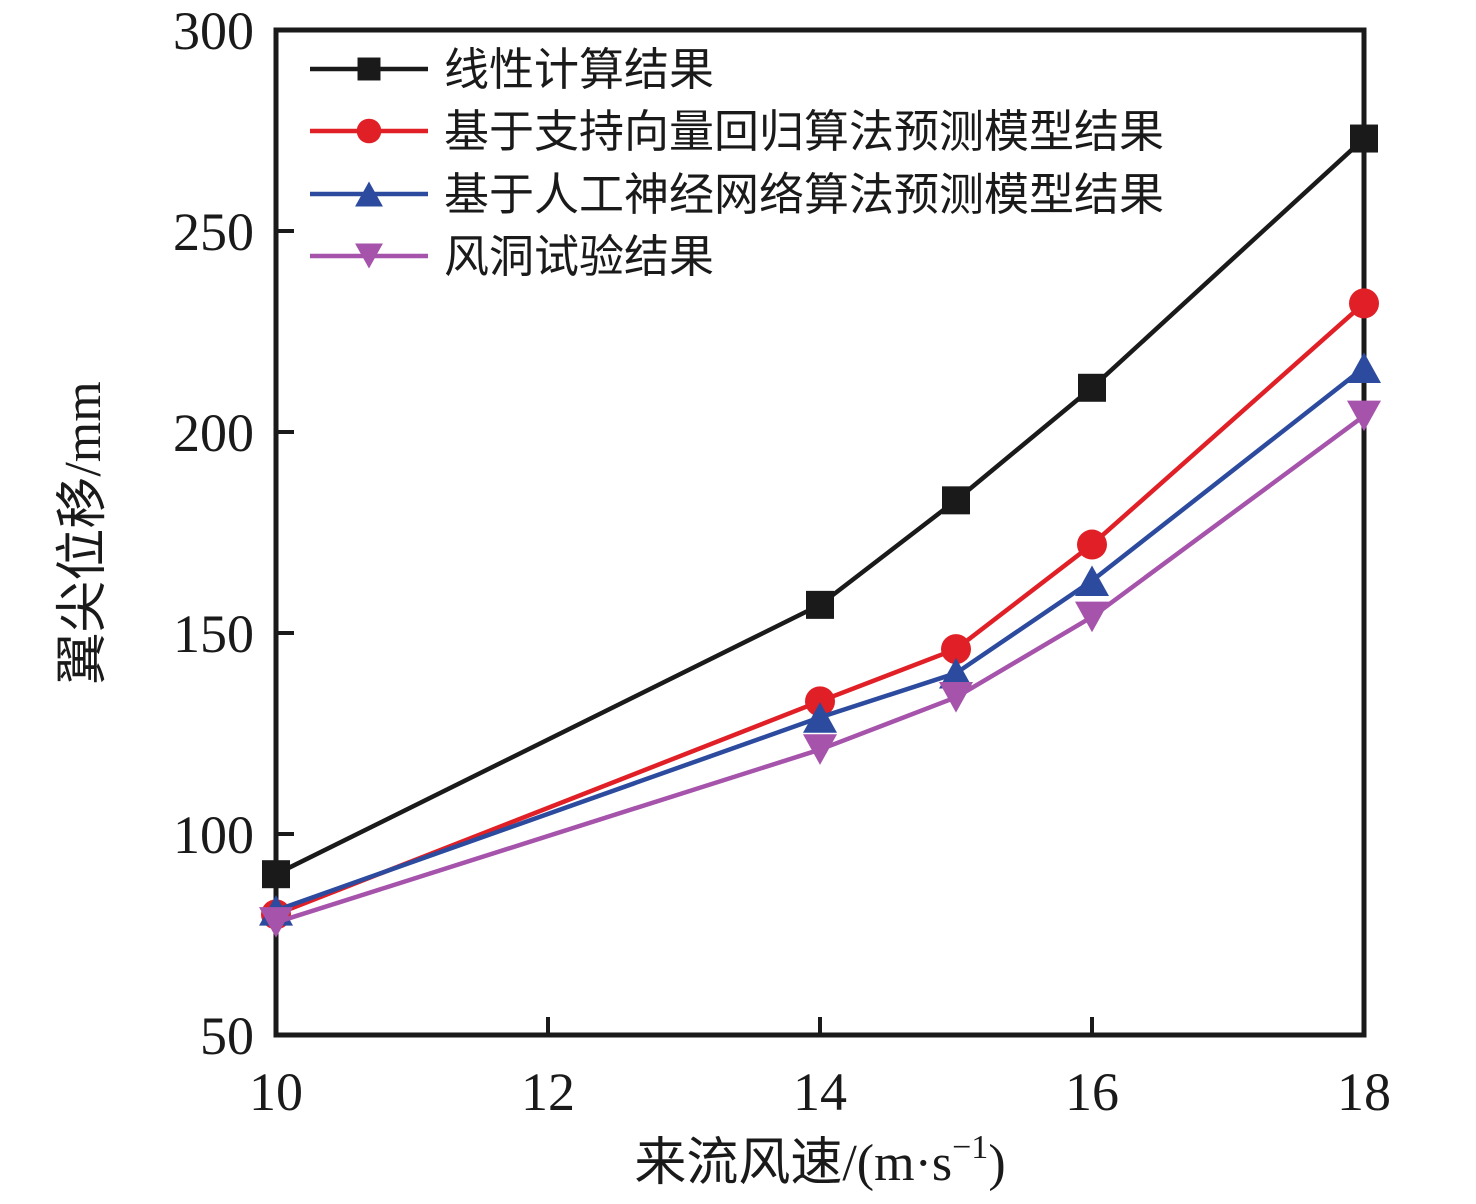 Image resolution: width=1476 pixels, height=1204 pixels. Describe the element at coordinates (213, 31) in the screenshot. I see `y-tick-label: 300` at that location.